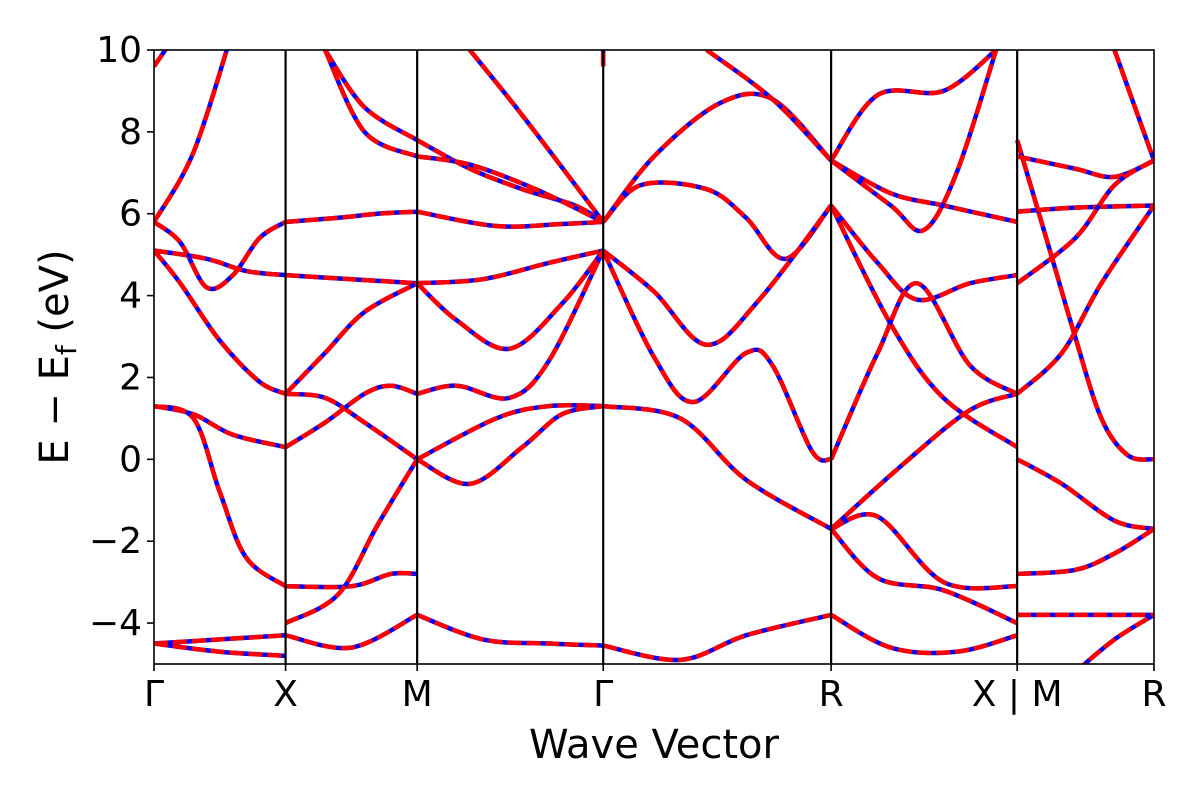  I want to click on band-line-50-blue, so click(1084, 222).